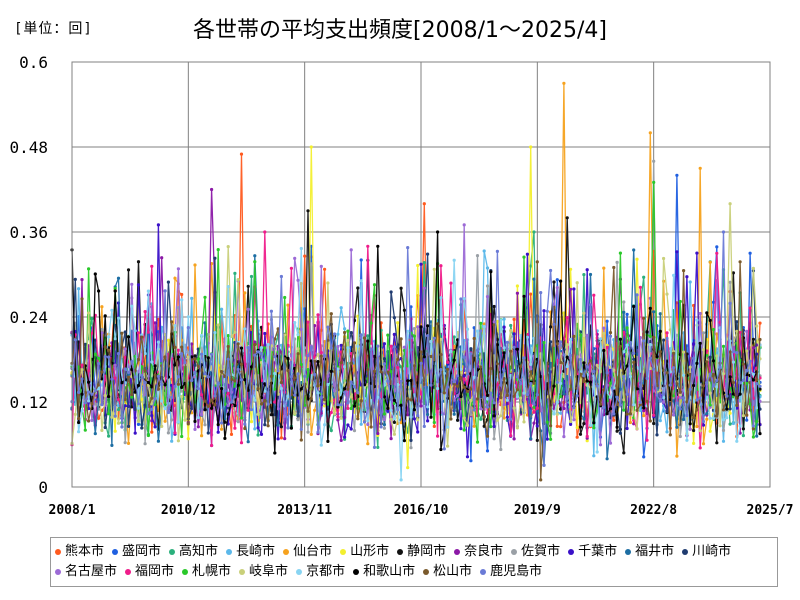 The image size is (800, 600). I want to click on legend-item: 熊本市, so click(79, 552).